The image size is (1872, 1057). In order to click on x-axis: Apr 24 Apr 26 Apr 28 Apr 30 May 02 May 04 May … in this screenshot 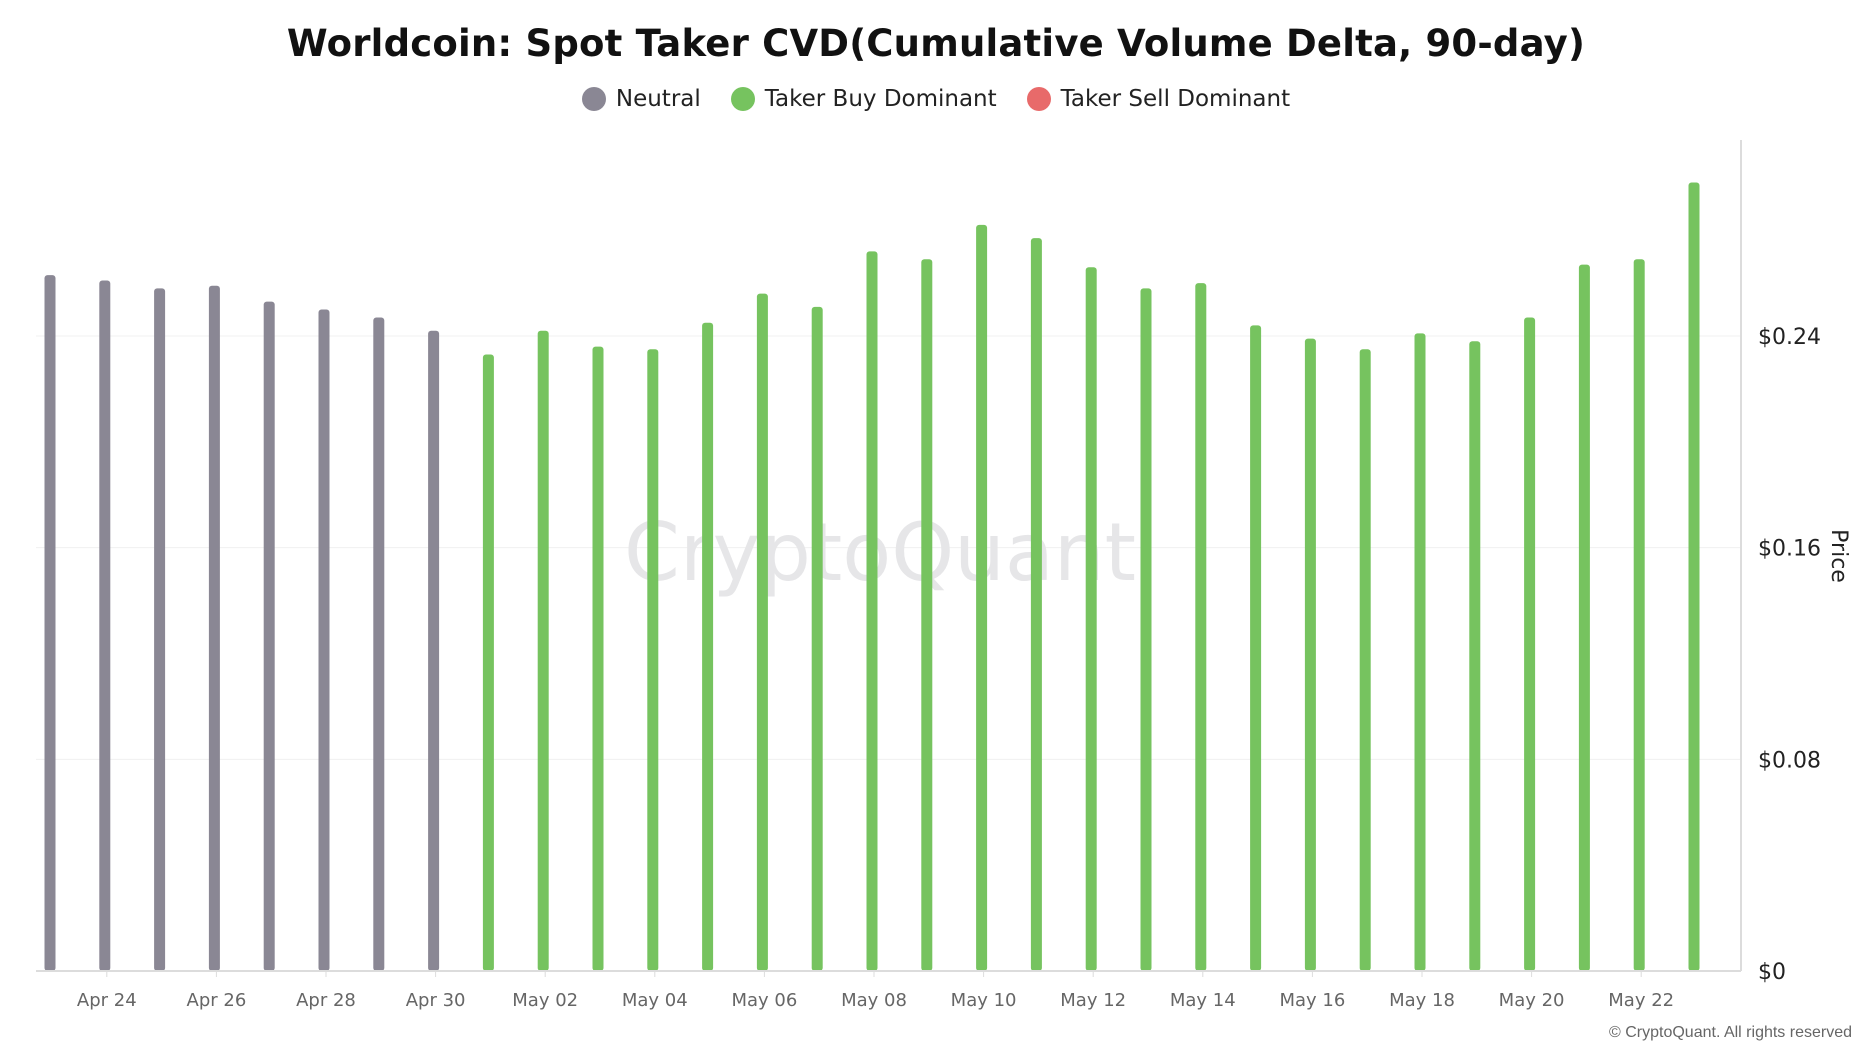, I will do `click(875, 991)`.